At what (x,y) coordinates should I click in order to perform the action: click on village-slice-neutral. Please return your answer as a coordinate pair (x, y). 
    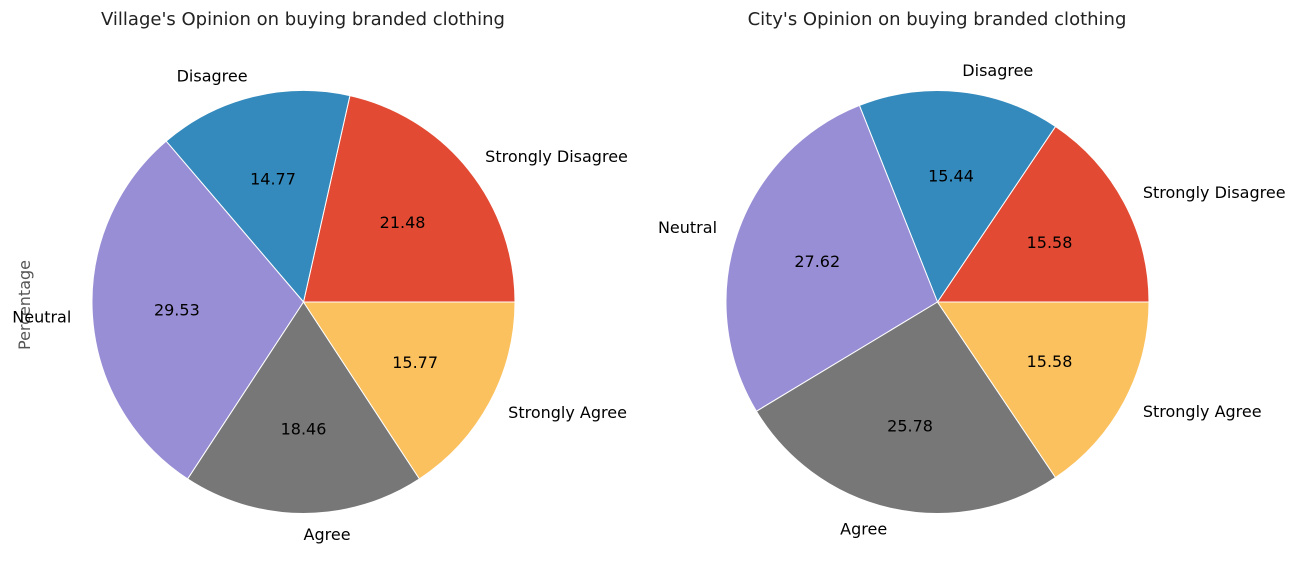
    Looking at the image, I should click on (197, 310).